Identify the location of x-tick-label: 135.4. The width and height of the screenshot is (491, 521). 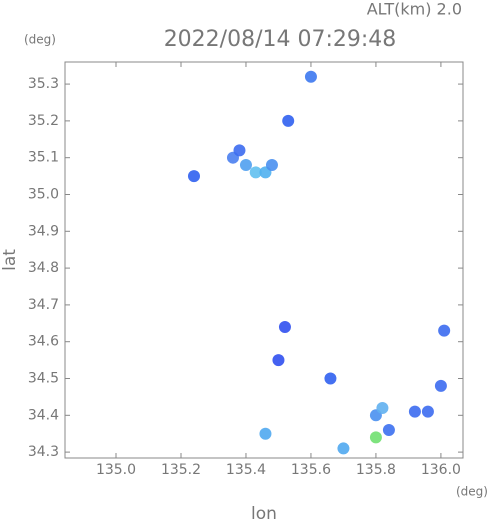
(246, 470).